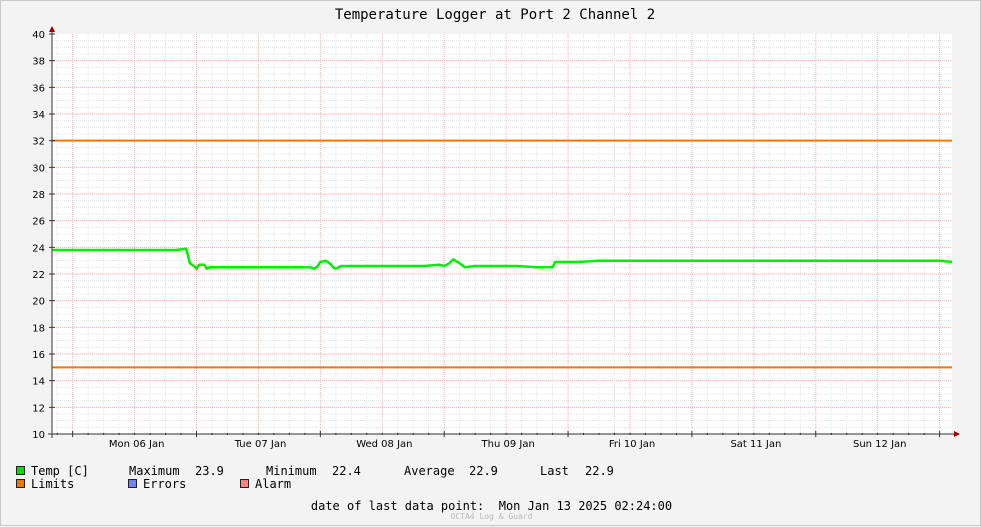 Image resolution: width=981 pixels, height=527 pixels. Describe the element at coordinates (20, 470) in the screenshot. I see `legend-temp-swatch` at that location.